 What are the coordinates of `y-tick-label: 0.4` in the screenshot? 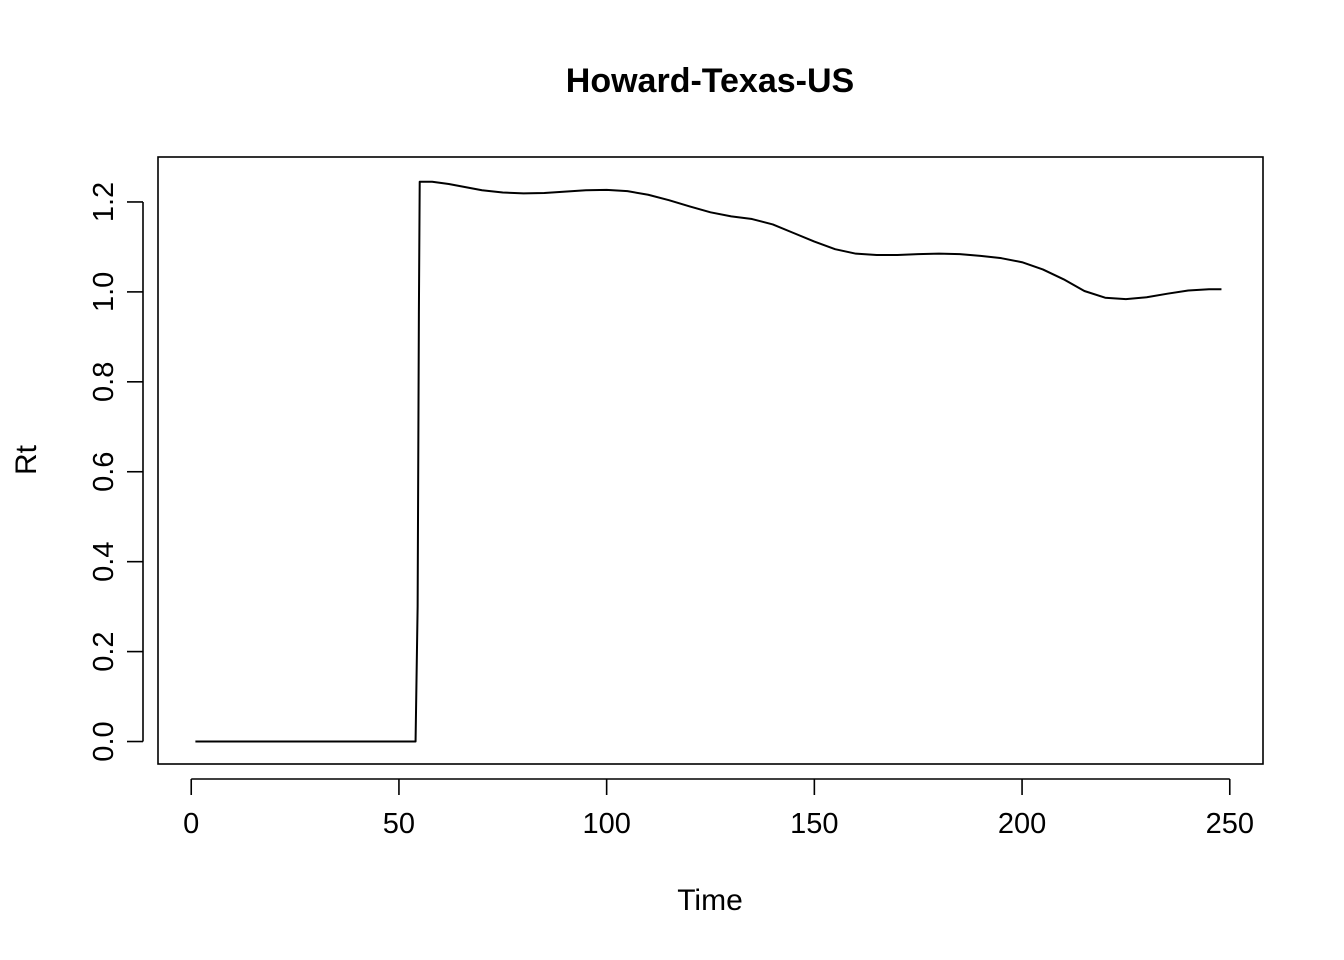 It's located at (104, 562).